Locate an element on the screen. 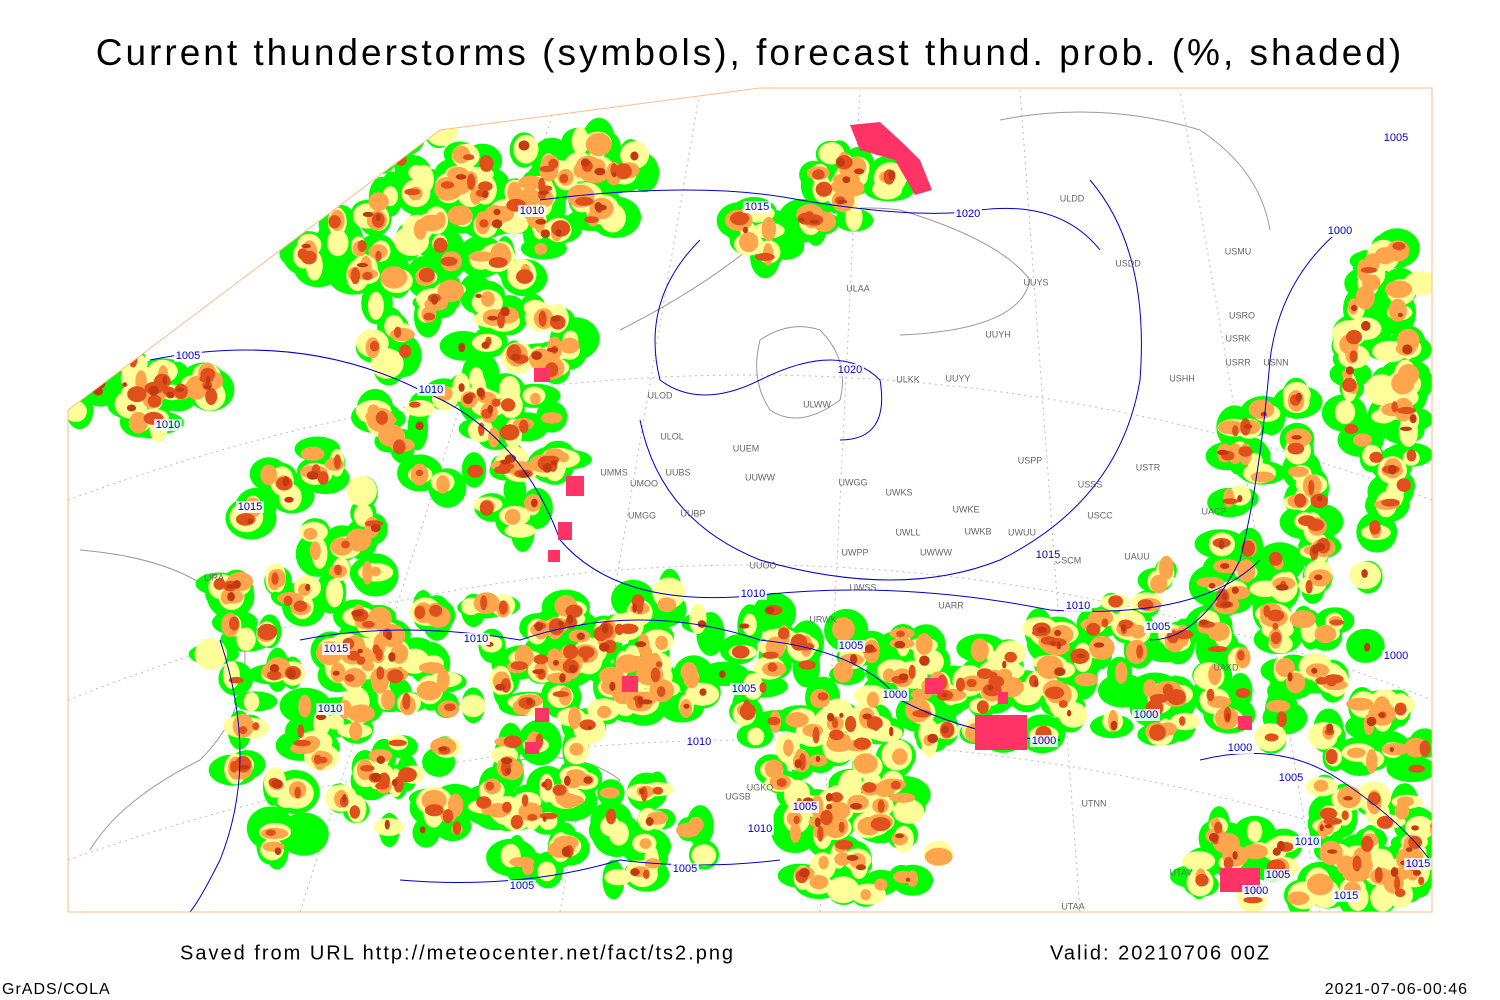  storm-cluster is located at coordinates (891, 158).